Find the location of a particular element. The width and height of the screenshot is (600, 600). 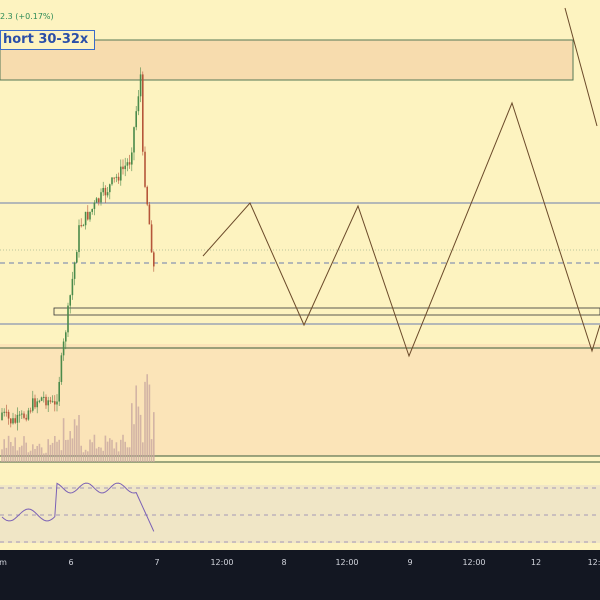

chart-title-label: hort 30-32x is located at coordinates (48, 40).